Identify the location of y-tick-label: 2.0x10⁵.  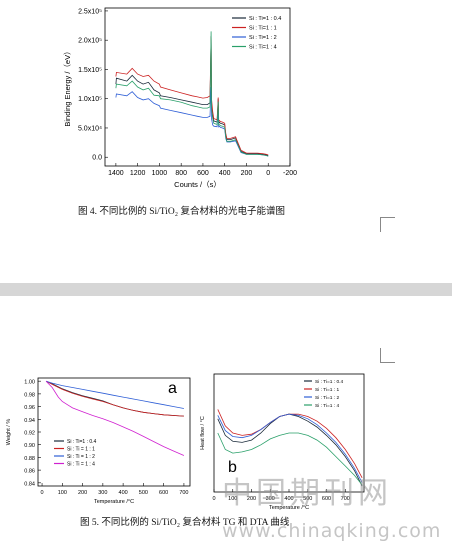
(90, 41).